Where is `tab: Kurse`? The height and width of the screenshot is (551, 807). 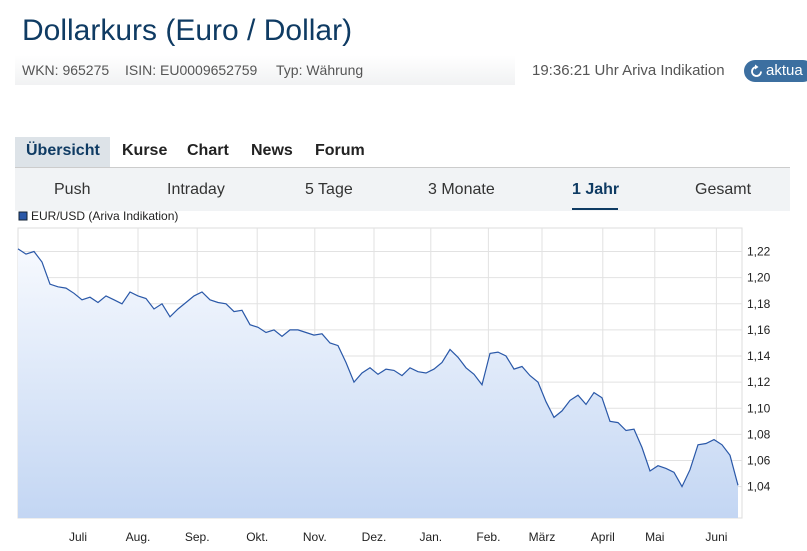
tab: Kurse is located at coordinates (145, 150).